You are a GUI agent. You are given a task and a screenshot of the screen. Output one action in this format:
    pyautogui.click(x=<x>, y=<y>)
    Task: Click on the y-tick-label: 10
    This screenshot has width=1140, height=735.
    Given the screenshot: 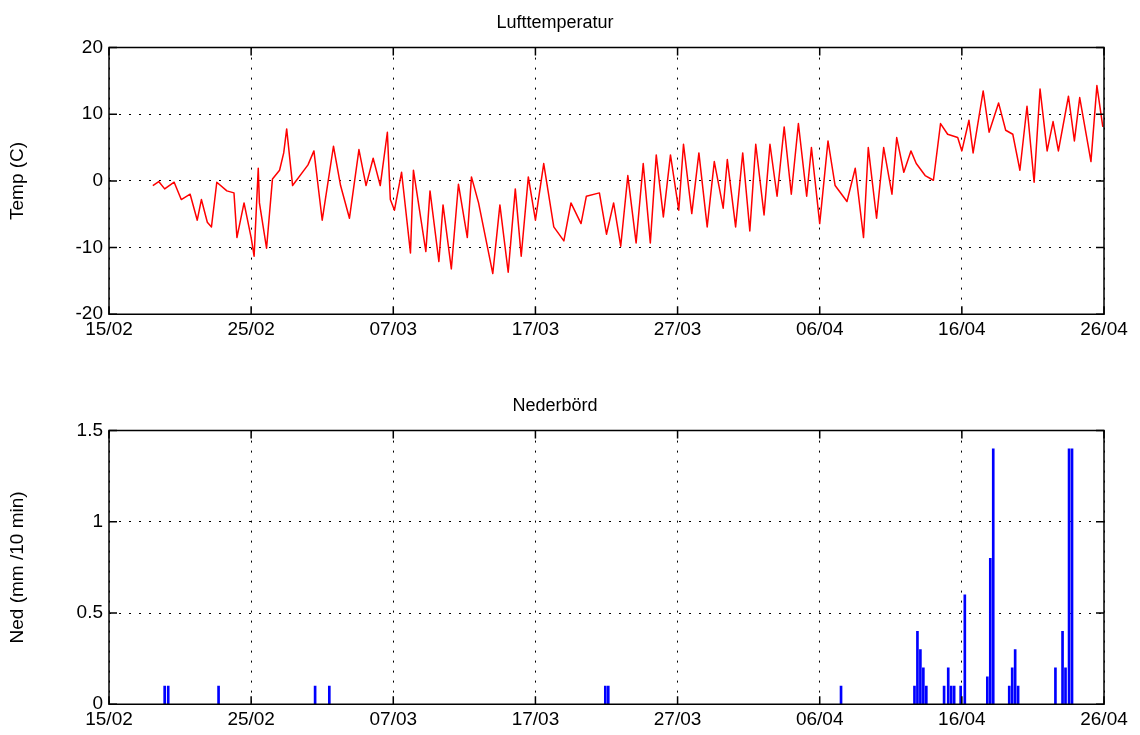 What is the action you would take?
    pyautogui.click(x=92, y=113)
    